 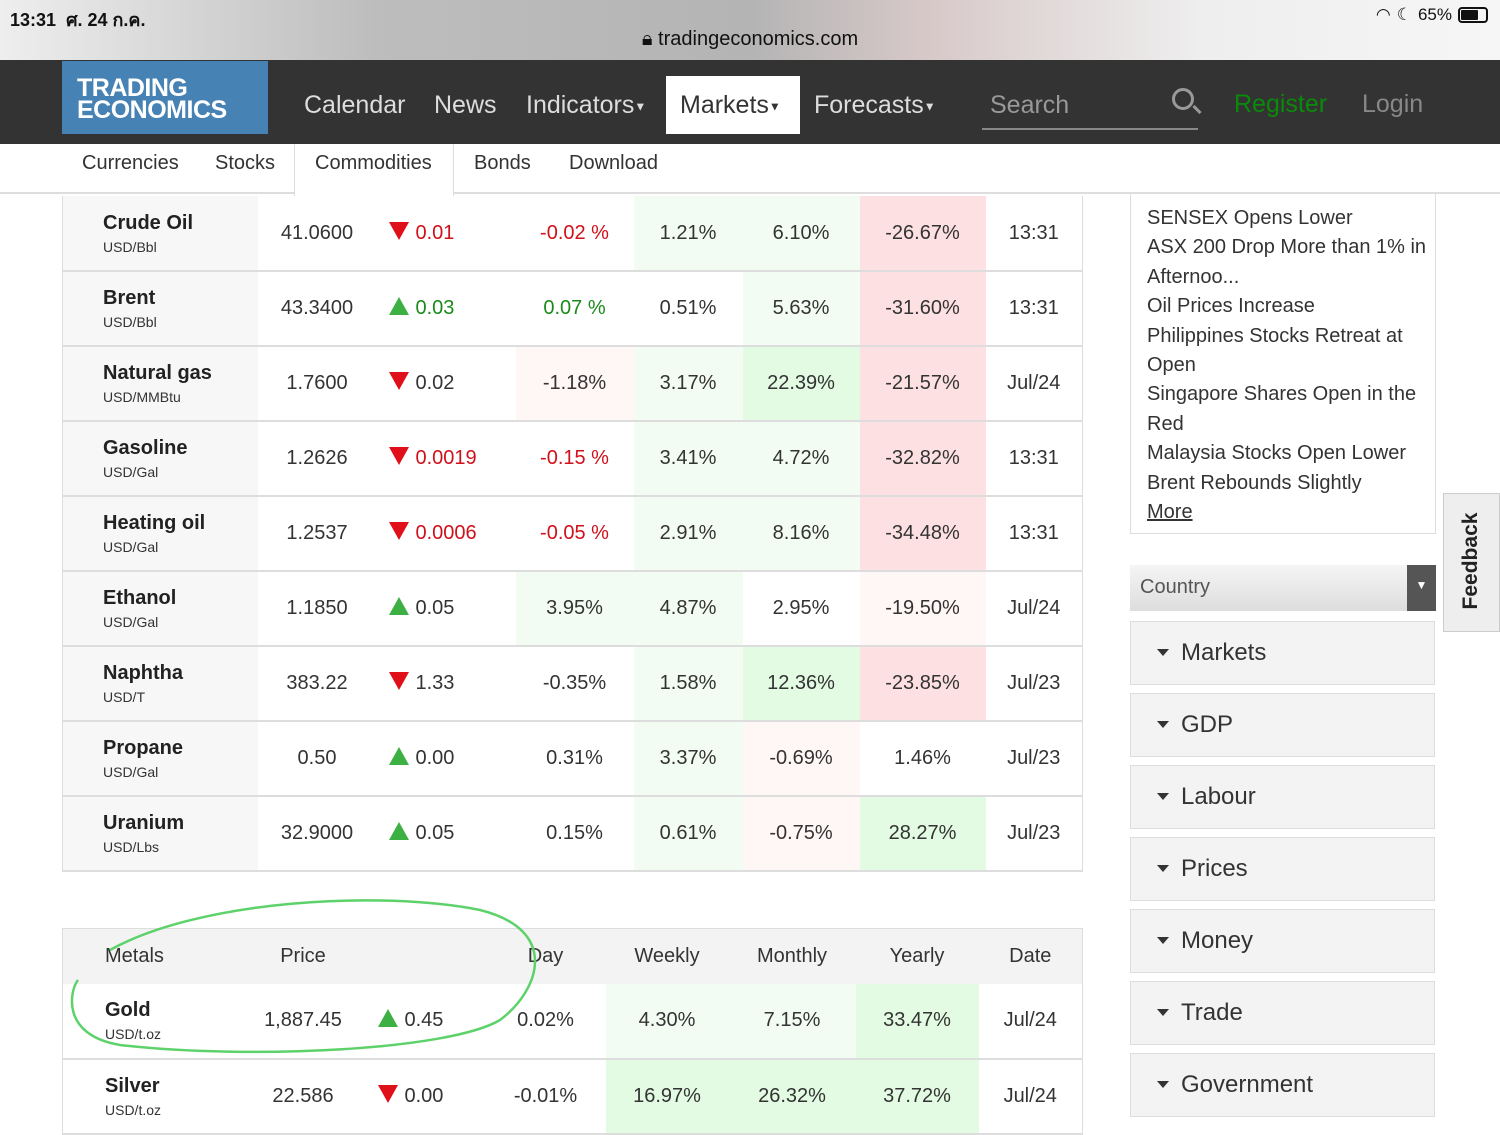 What do you see at coordinates (688, 384) in the screenshot?
I see `weekly-cell: 3.17%` at bounding box center [688, 384].